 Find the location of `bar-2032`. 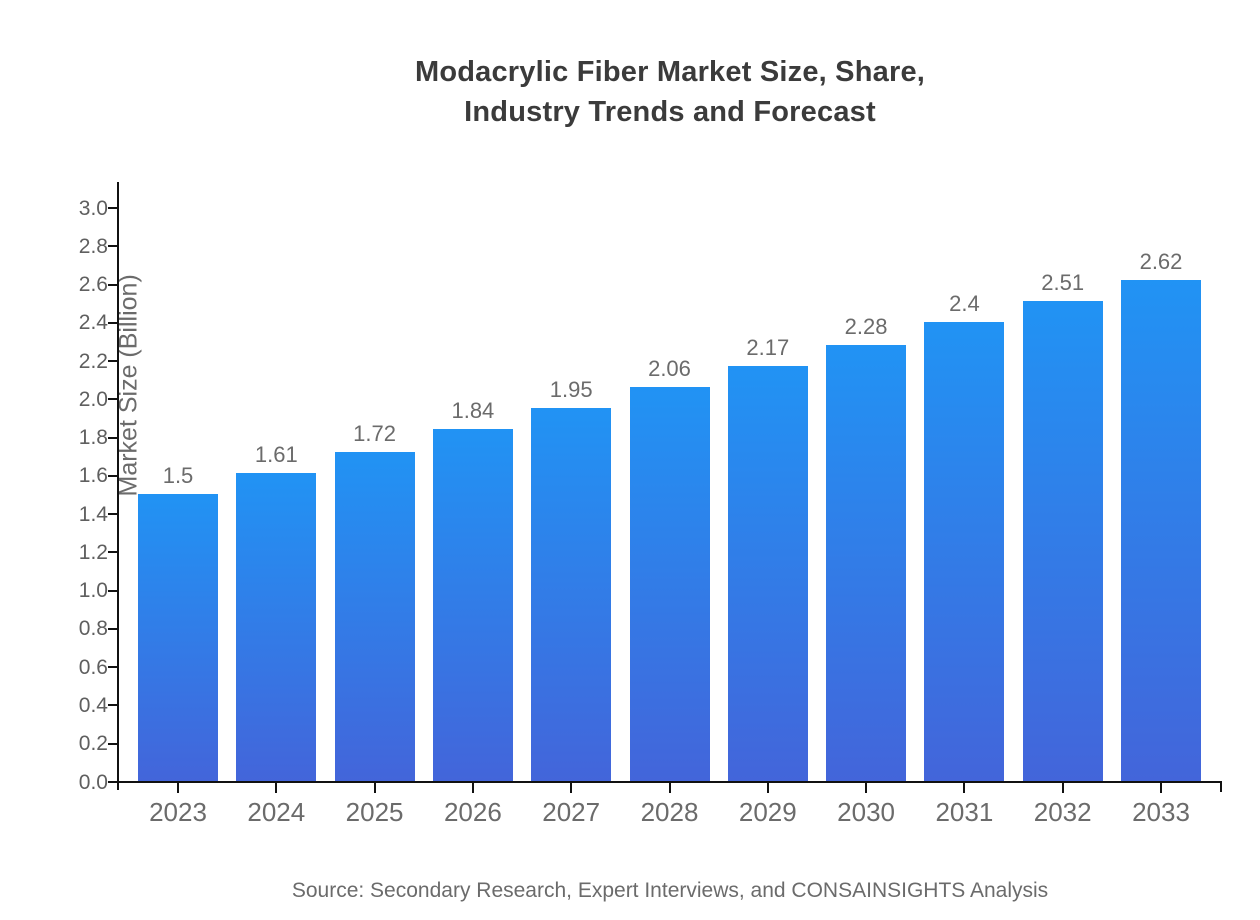

bar-2032 is located at coordinates (1062, 540).